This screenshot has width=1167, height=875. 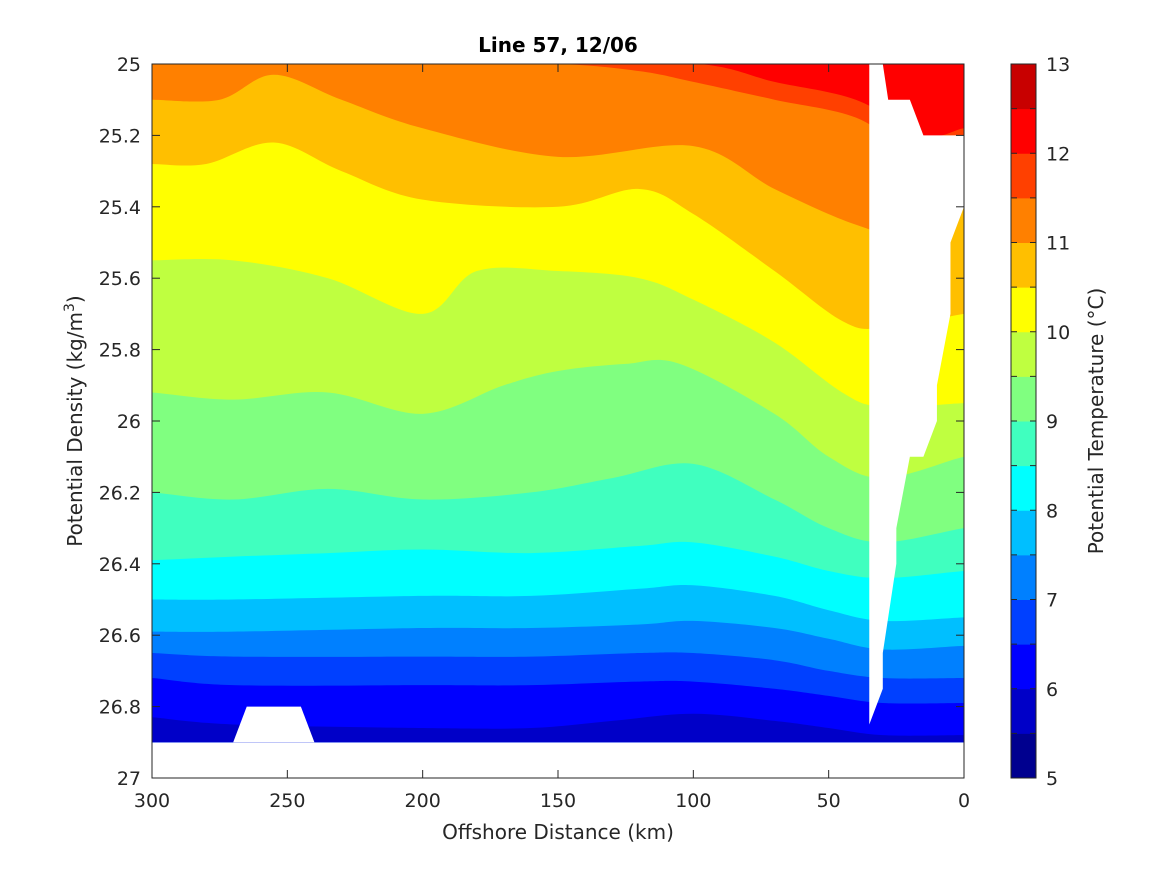 I want to click on y-axis-label-sup: 3, so click(x=70, y=307).